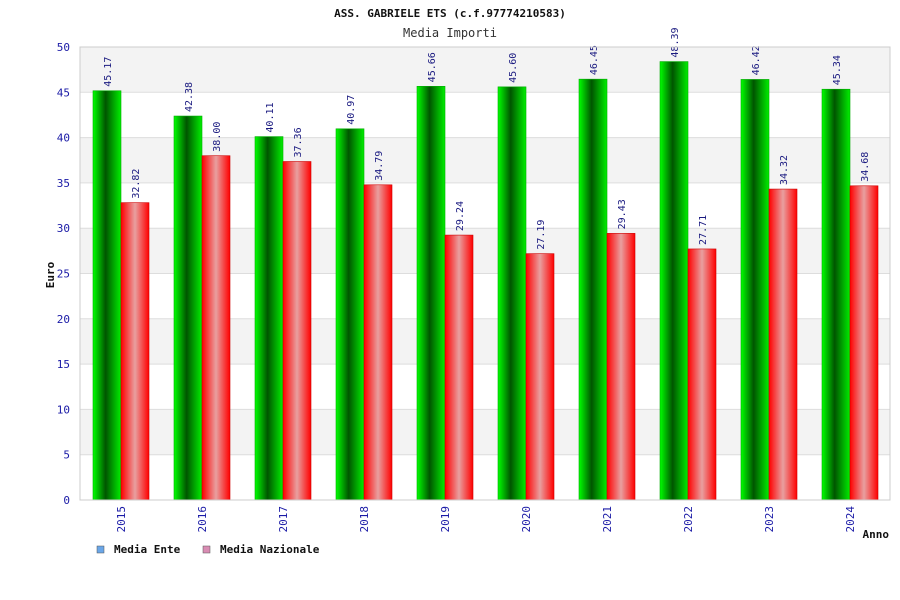 Image resolution: width=900 pixels, height=600 pixels. What do you see at coordinates (216, 328) in the screenshot?
I see `bar-media-nazionale-2016` at bounding box center [216, 328].